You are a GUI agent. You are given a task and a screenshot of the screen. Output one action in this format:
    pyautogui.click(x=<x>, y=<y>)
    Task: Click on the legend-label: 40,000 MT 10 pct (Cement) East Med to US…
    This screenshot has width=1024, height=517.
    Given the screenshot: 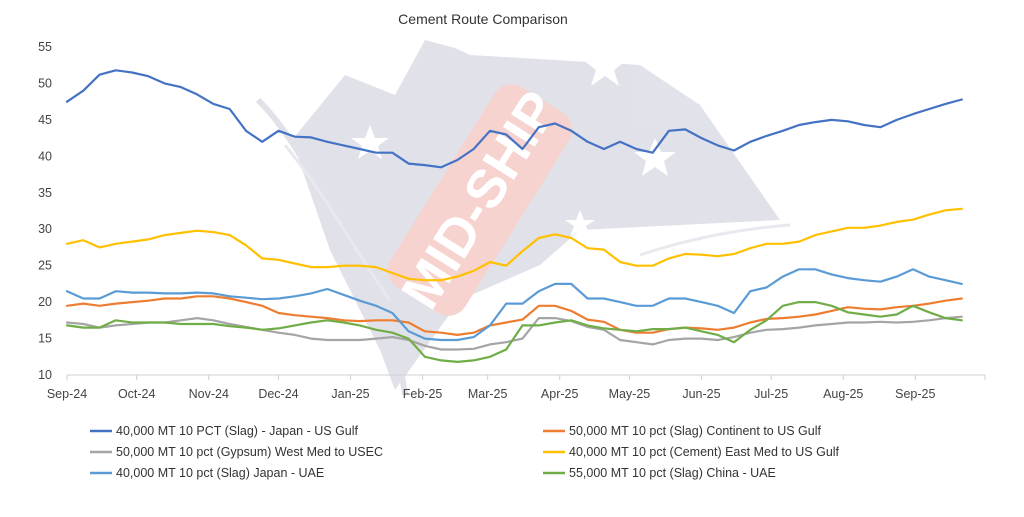 What is the action you would take?
    pyautogui.click(x=704, y=452)
    